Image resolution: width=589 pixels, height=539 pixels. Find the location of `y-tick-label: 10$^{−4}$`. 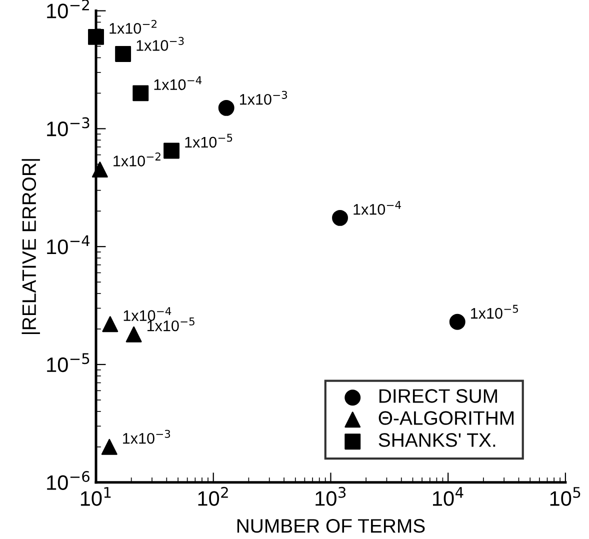

y-tick-label: 10$^{−4}$ is located at coordinates (68, 244).